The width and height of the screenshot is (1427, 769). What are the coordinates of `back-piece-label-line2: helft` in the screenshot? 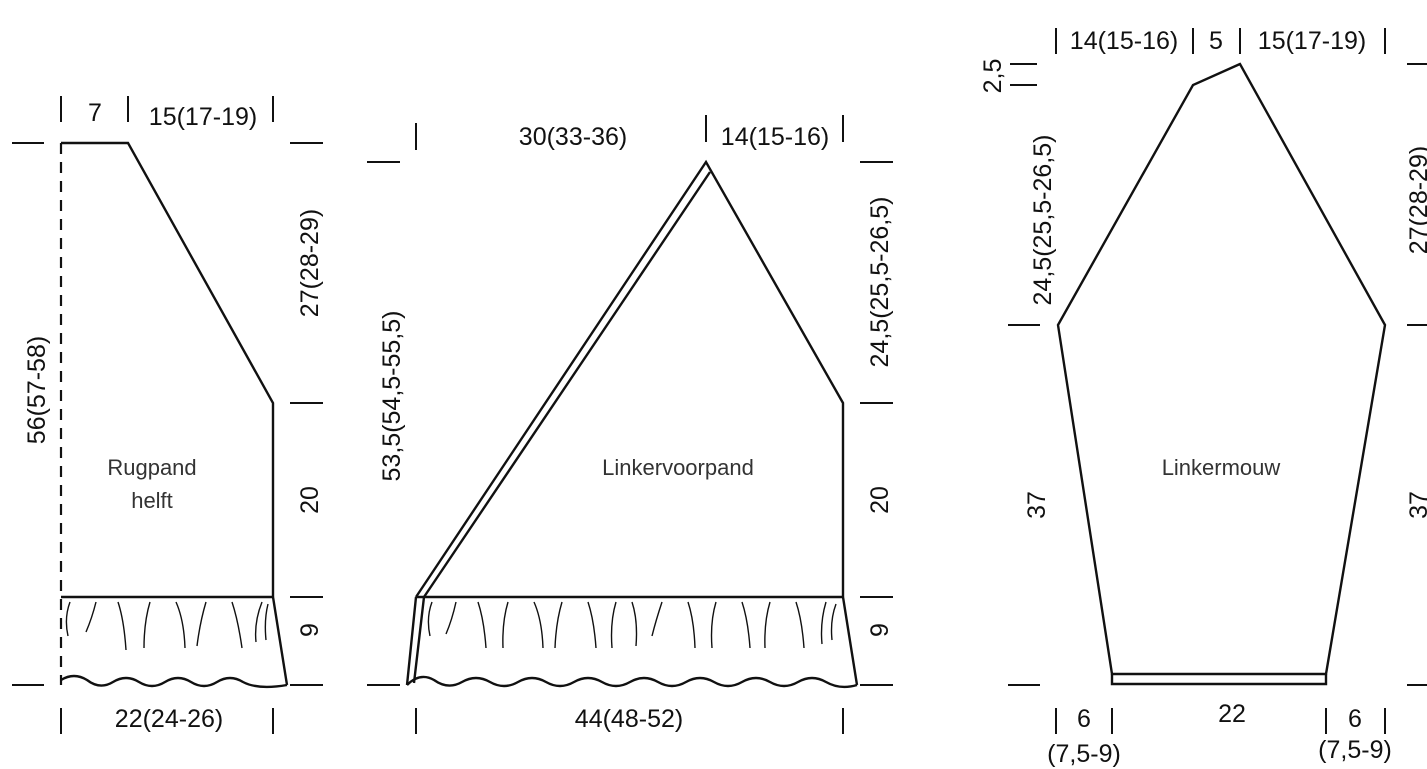 It's located at (152, 500).